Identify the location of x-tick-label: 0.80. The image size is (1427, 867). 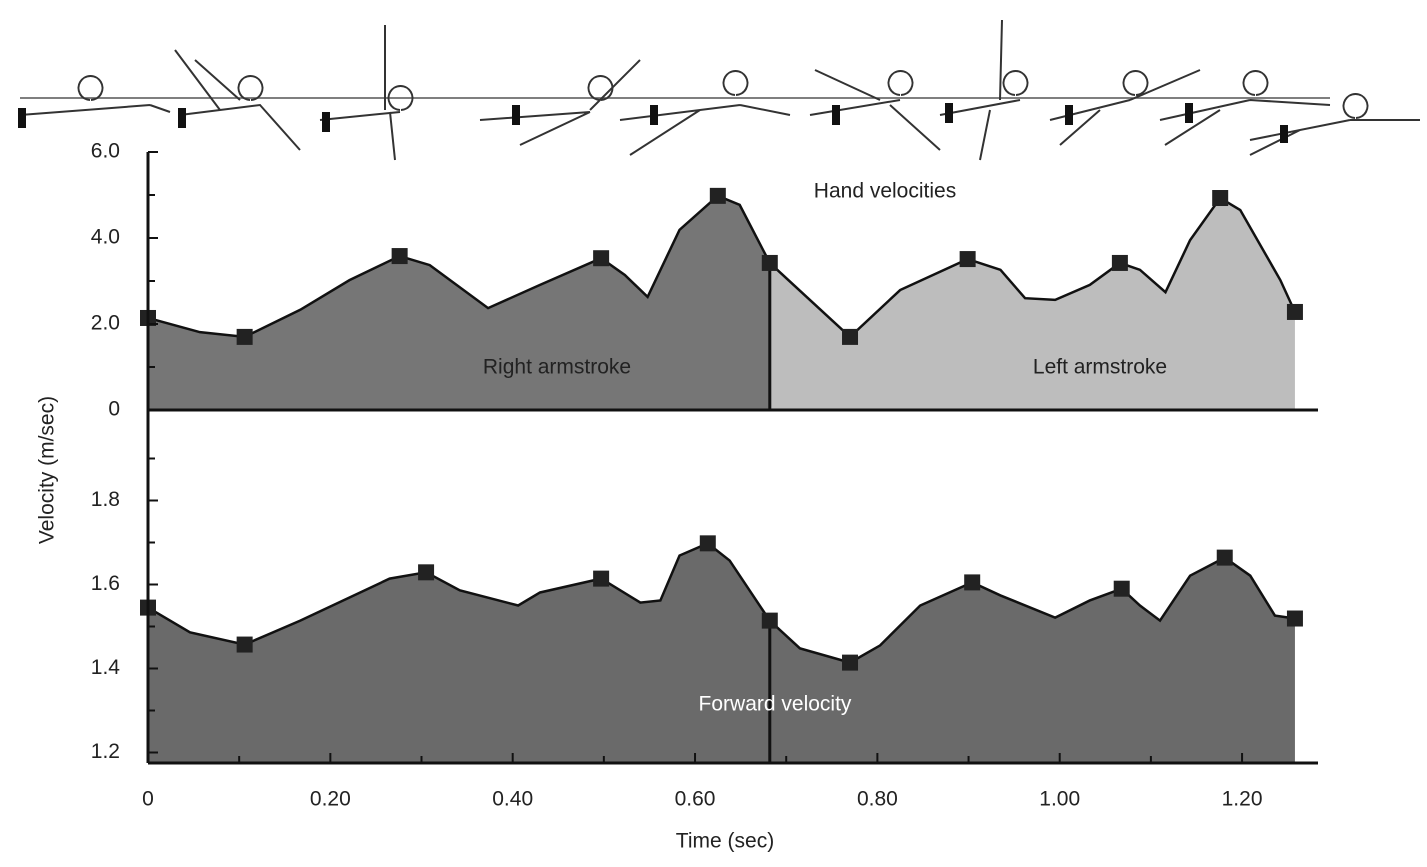
(877, 799).